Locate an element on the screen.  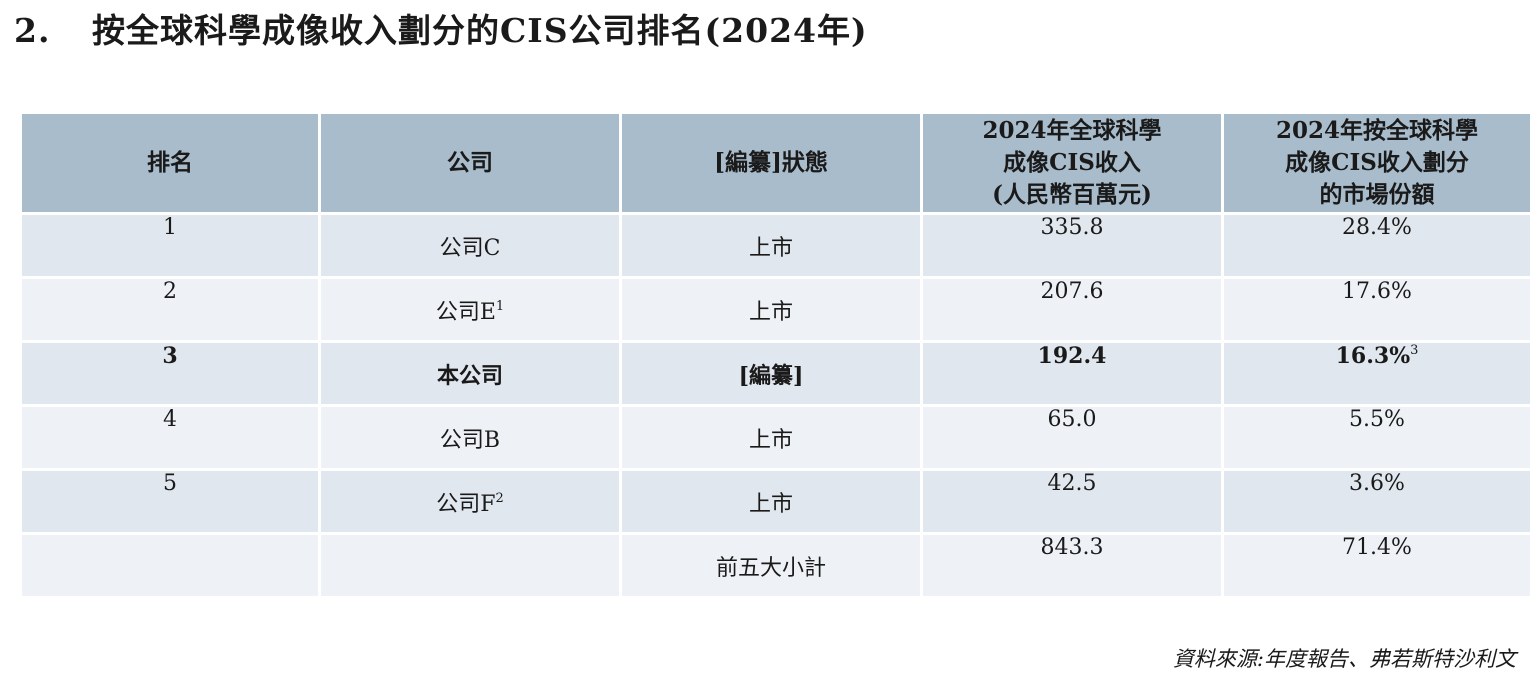
share-cell: 5.5% is located at coordinates (1377, 437).